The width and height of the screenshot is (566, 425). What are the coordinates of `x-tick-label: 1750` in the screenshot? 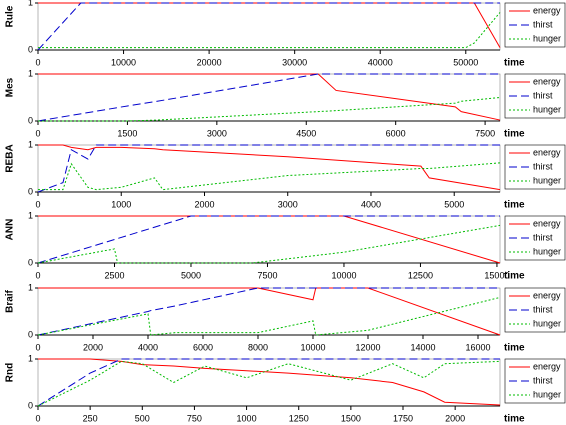 It's located at (403, 418).